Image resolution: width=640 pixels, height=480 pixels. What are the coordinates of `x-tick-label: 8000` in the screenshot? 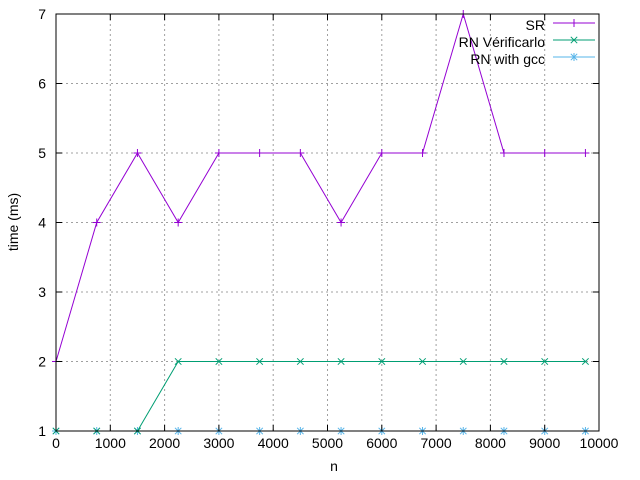 It's located at (490, 443).